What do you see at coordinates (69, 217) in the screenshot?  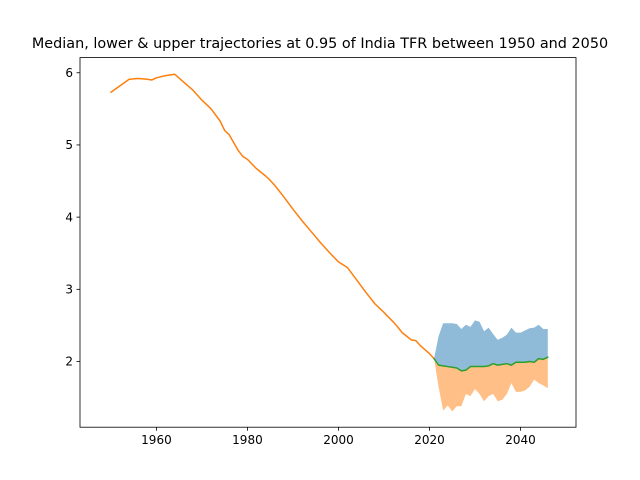 I see `y-tick-label: 4` at bounding box center [69, 217].